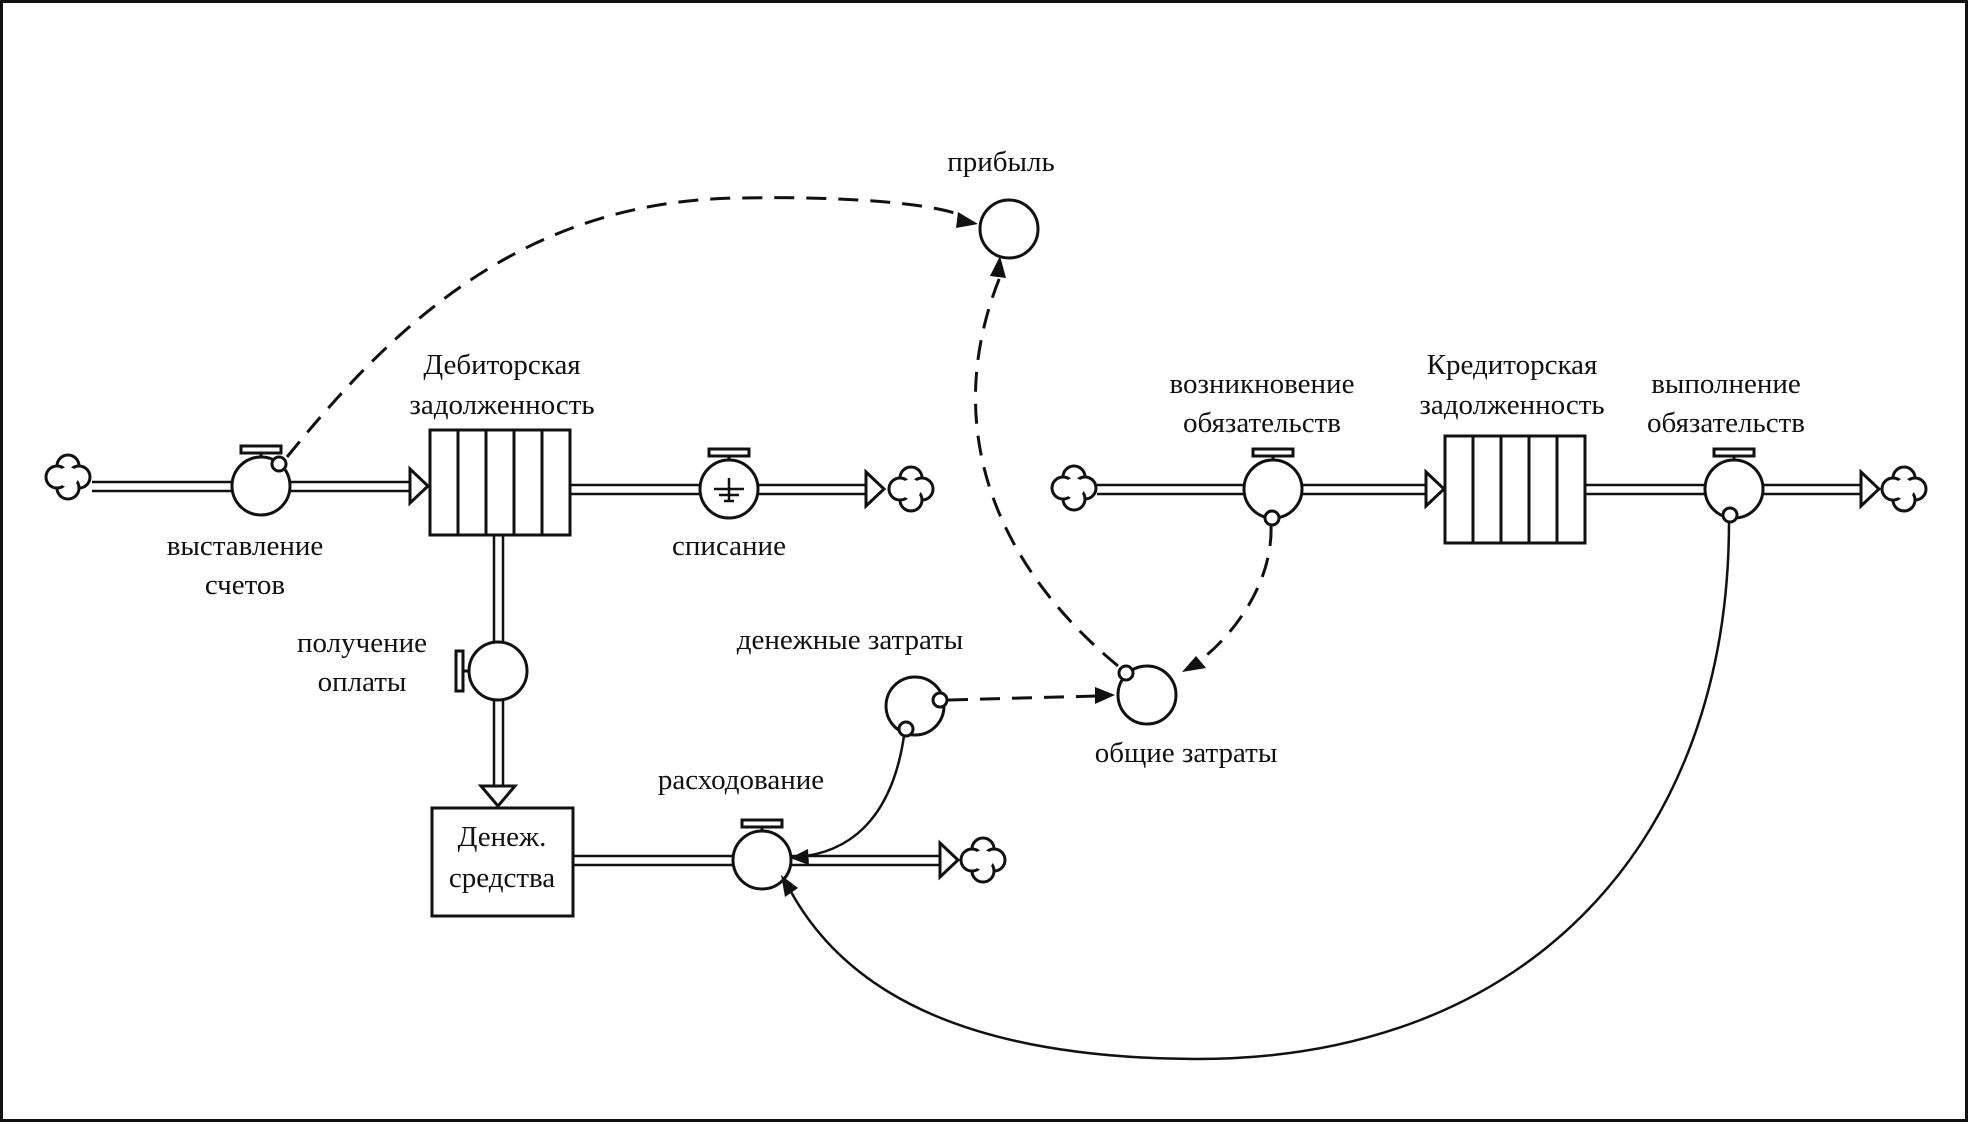 Image resolution: width=1968 pixels, height=1125 pixels. Describe the element at coordinates (1186, 753) in the screenshot. I see `label-total-costs: общие затраты` at that location.